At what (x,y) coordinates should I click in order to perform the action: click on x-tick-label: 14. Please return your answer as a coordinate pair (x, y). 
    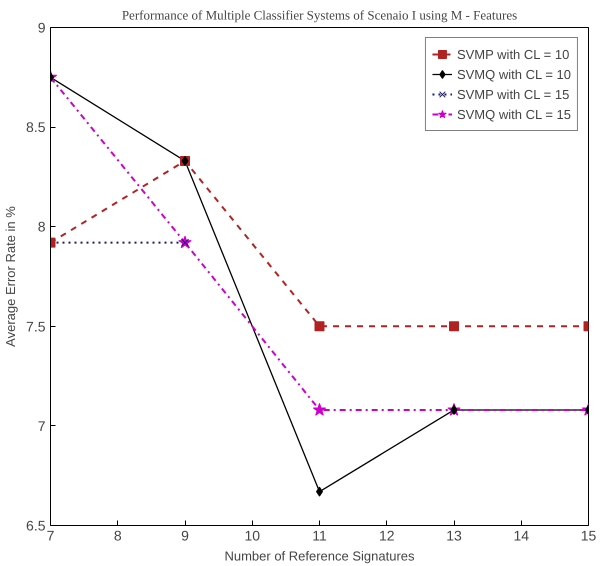
    Looking at the image, I should click on (521, 536).